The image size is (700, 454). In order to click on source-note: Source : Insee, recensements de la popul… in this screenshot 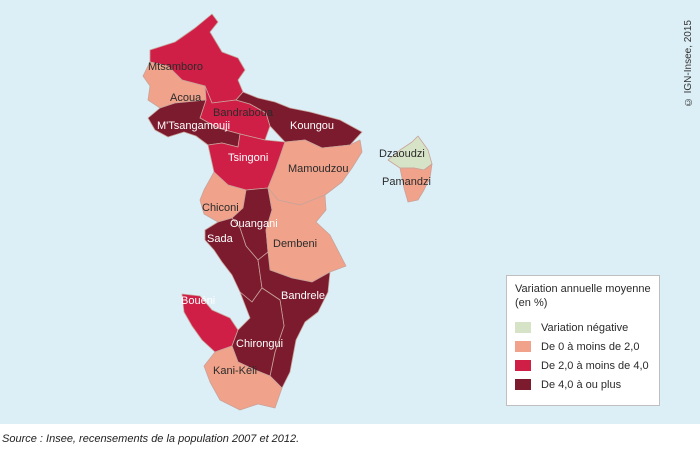, I will do `click(151, 439)`.